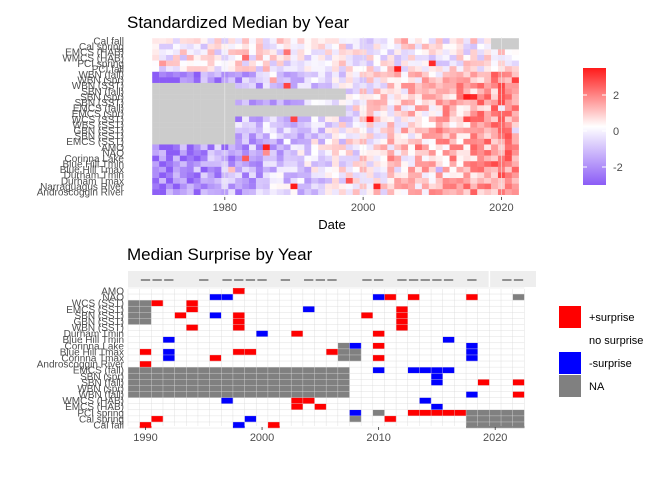  Describe the element at coordinates (112, 148) in the screenshot. I see `row-label: AMO` at that location.